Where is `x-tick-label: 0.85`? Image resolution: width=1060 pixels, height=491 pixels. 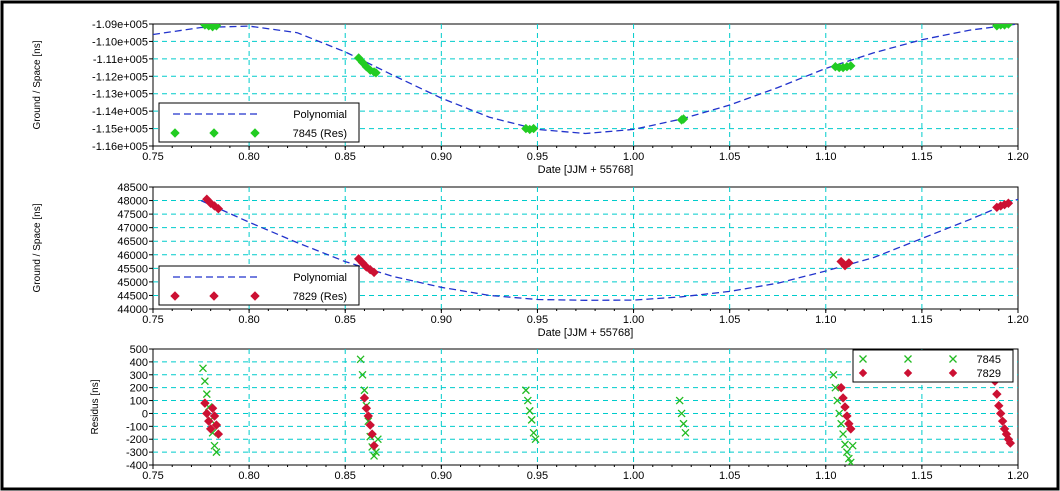 x-tick-label: 0.85 is located at coordinates (345, 476).